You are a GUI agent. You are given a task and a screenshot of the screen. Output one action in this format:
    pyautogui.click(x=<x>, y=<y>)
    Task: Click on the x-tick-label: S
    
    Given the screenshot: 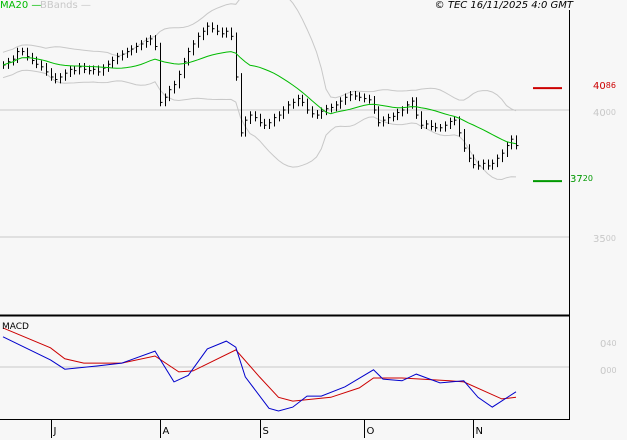 What is the action you would take?
    pyautogui.click(x=265, y=431)
    